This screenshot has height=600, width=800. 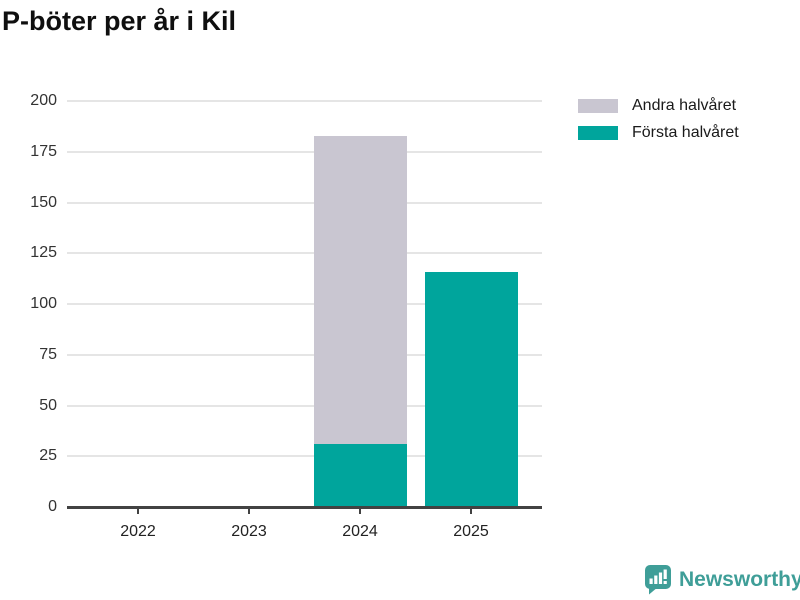 What do you see at coordinates (658, 579) in the screenshot?
I see `newsworthy-chart-bubble-icon` at bounding box center [658, 579].